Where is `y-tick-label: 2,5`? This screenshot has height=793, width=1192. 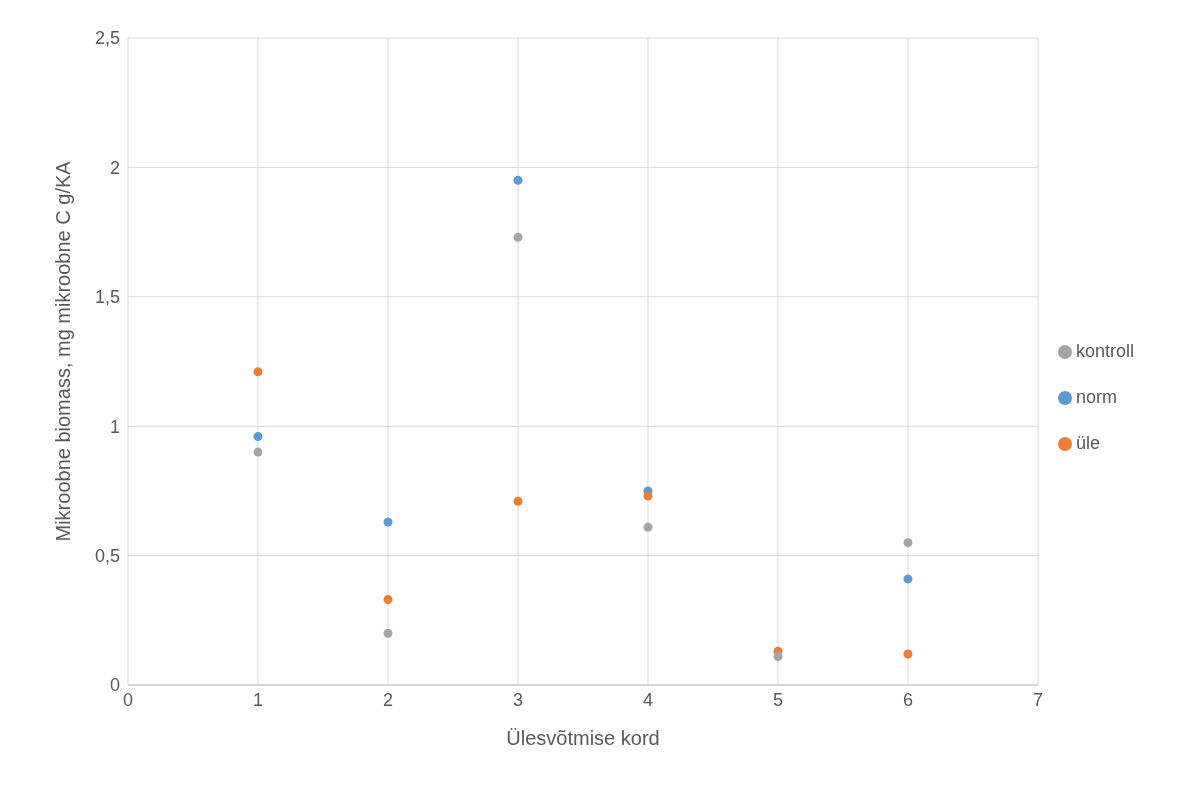 y-tick-label: 2,5 is located at coordinates (107, 38).